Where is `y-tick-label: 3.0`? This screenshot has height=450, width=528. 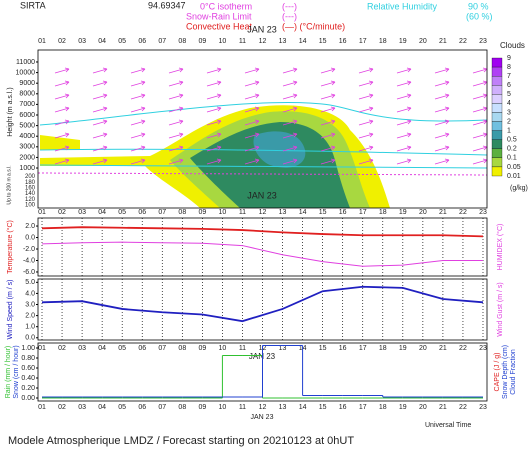
y-tick-label: 3.0 is located at coordinates (30, 304).